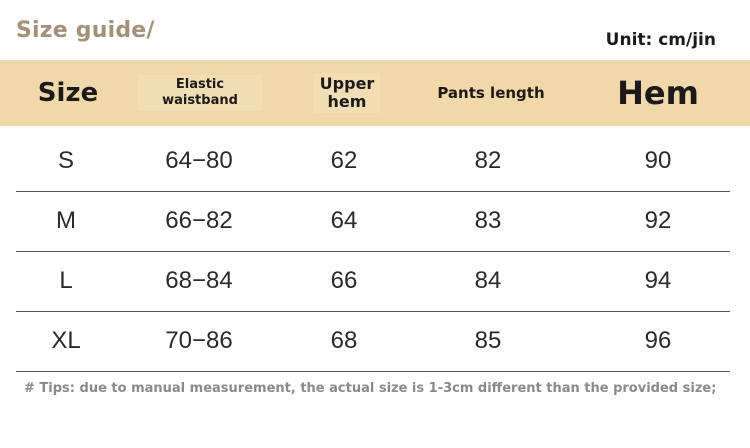  I want to click on header-elastic-waistband: Elastic waistband, so click(200, 93).